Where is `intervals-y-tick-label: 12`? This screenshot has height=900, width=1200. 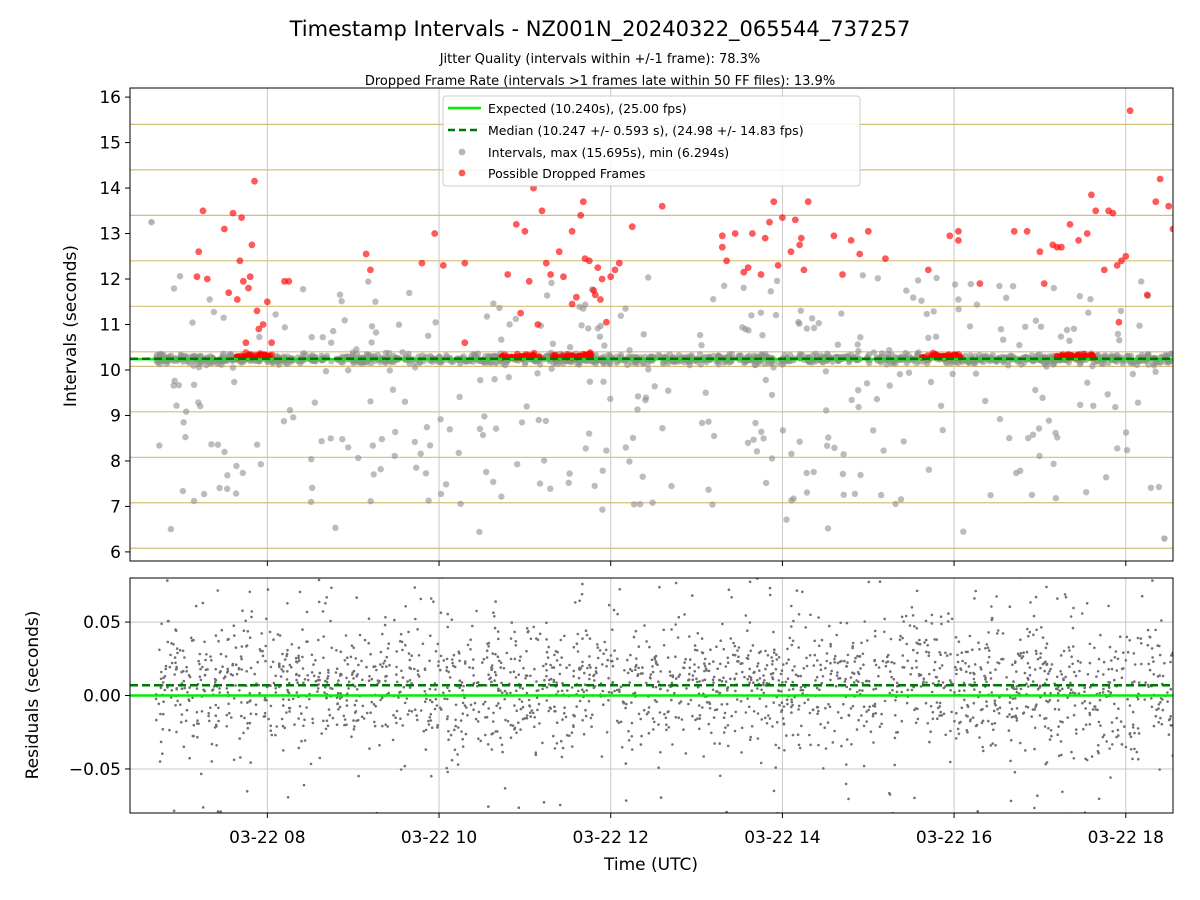 intervals-y-tick-label: 12 is located at coordinates (110, 280).